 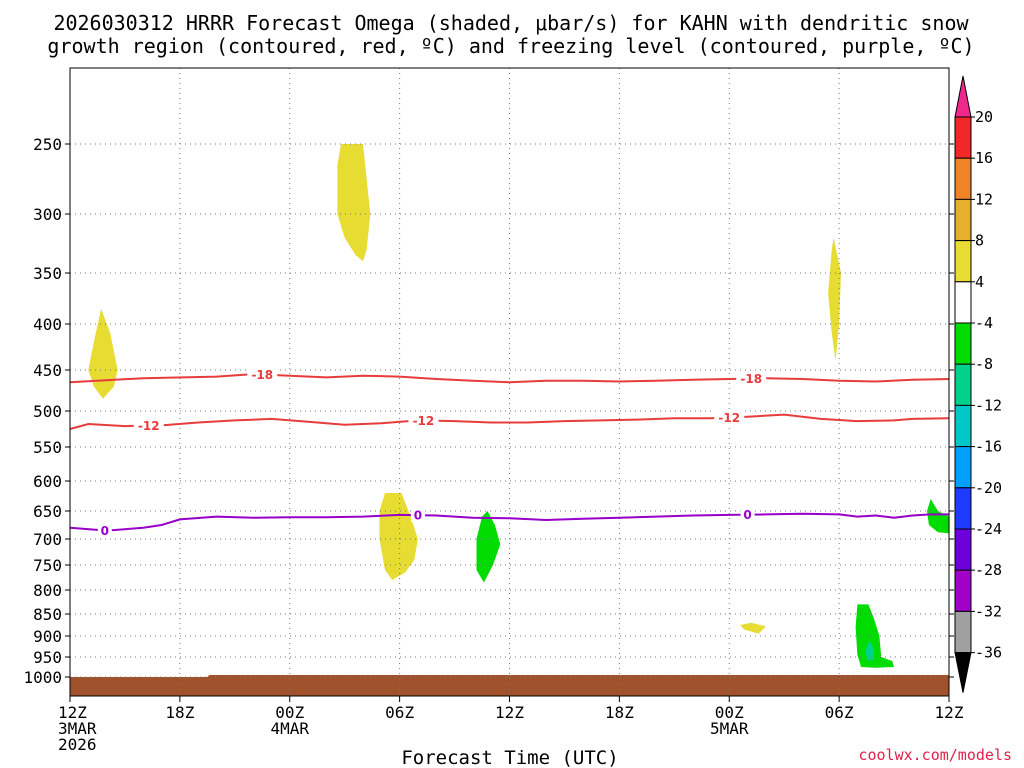 I want to click on y-tick-label: 550, so click(x=47, y=447).